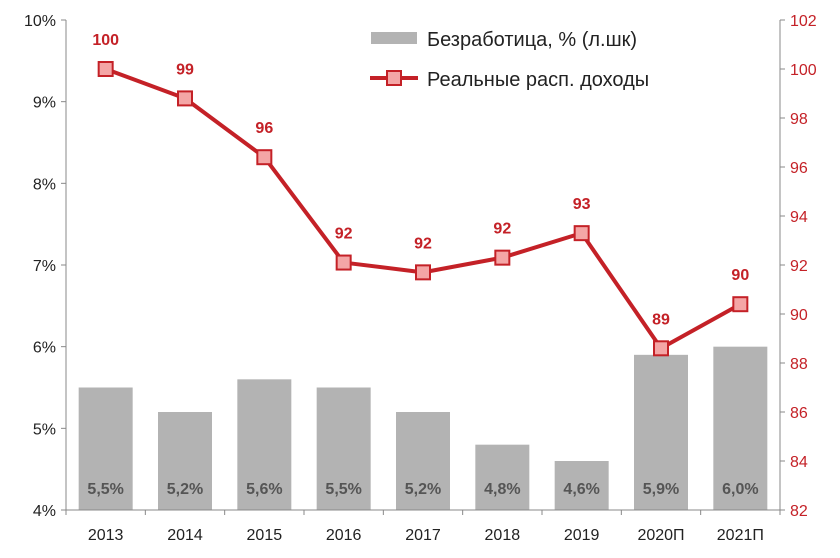  What do you see at coordinates (343, 262) in the screenshot?
I see `income-point-2016` at bounding box center [343, 262].